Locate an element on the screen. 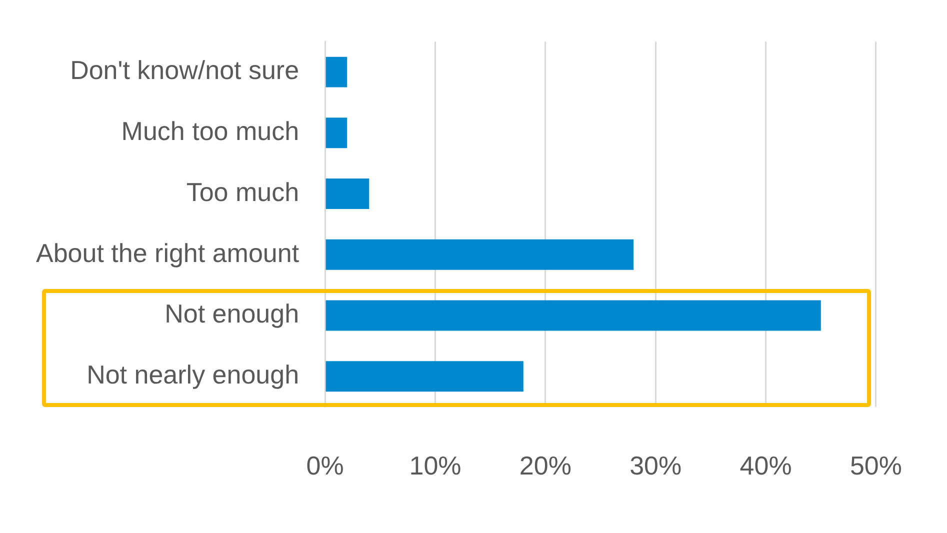 This screenshot has width=947, height=533. x-tick-label: 10% is located at coordinates (435, 465).